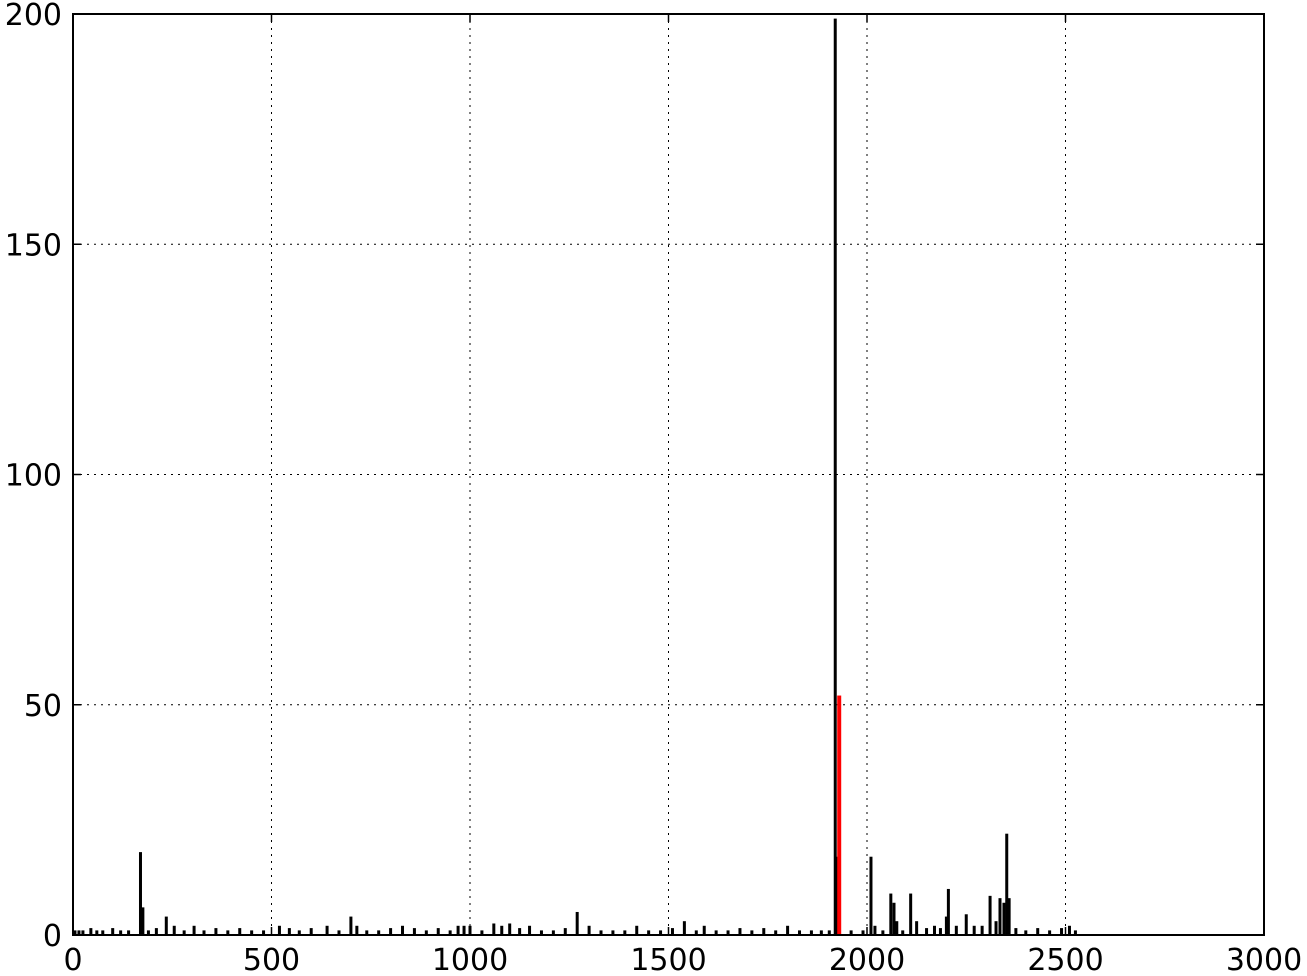 This screenshot has height=976, width=1307. What do you see at coordinates (1264, 959) in the screenshot?
I see `x-tick-label: 3000` at bounding box center [1264, 959].